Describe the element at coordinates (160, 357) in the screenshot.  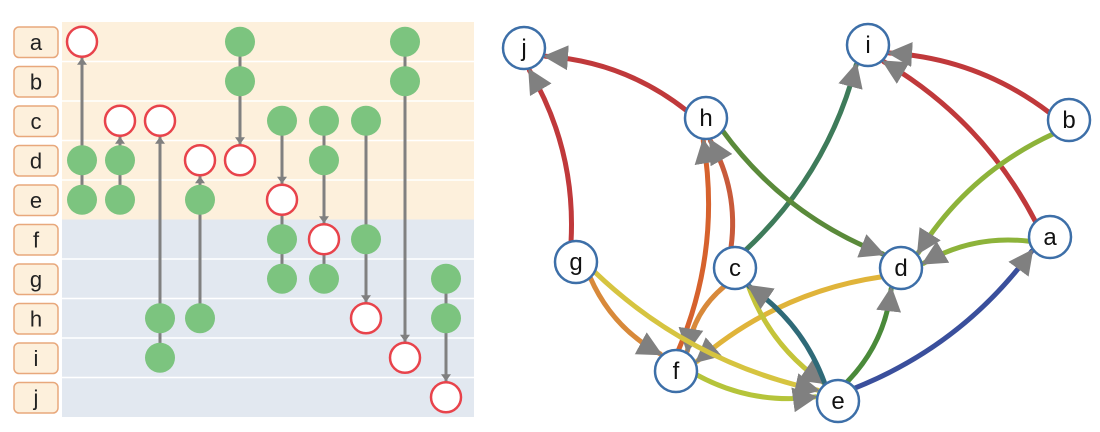
I see `matrix-cell-i-filled` at that location.